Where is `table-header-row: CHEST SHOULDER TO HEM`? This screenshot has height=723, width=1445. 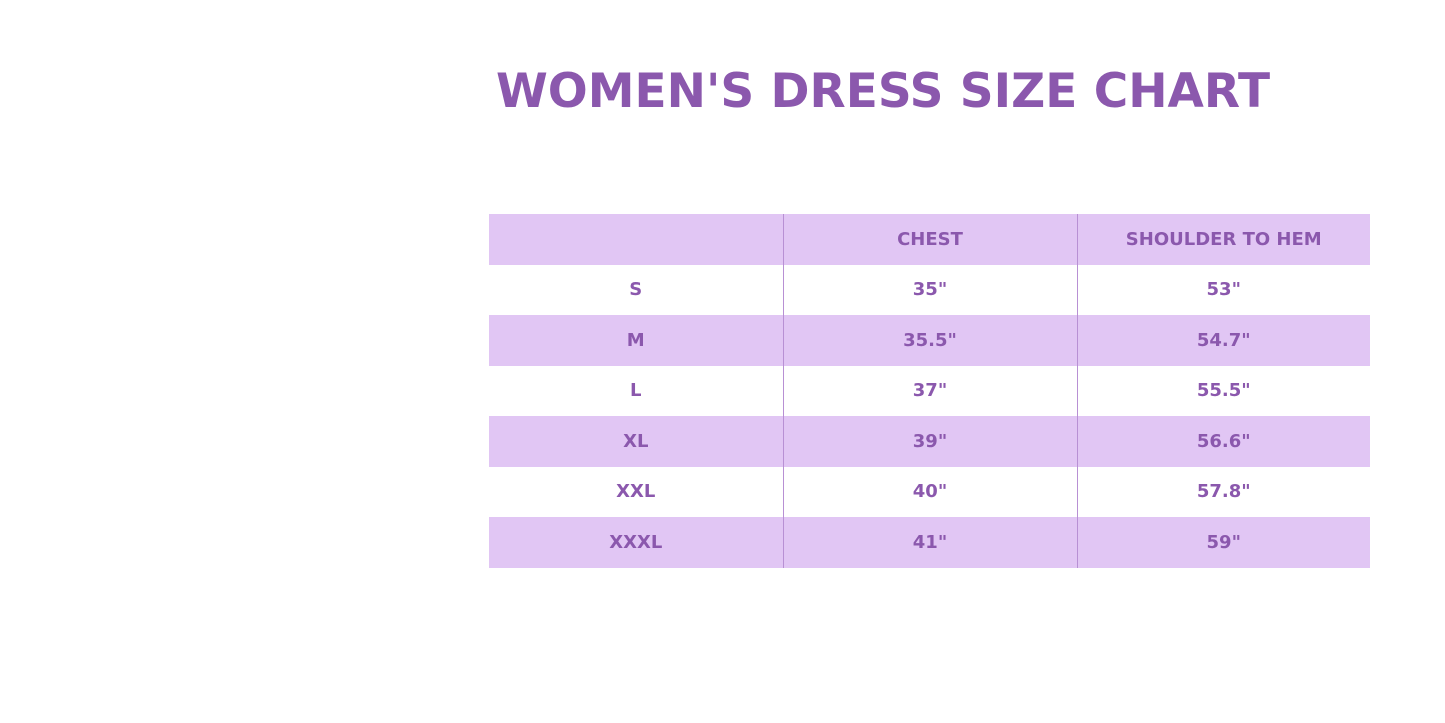 table-header-row: CHEST SHOULDER TO HEM is located at coordinates (929, 239).